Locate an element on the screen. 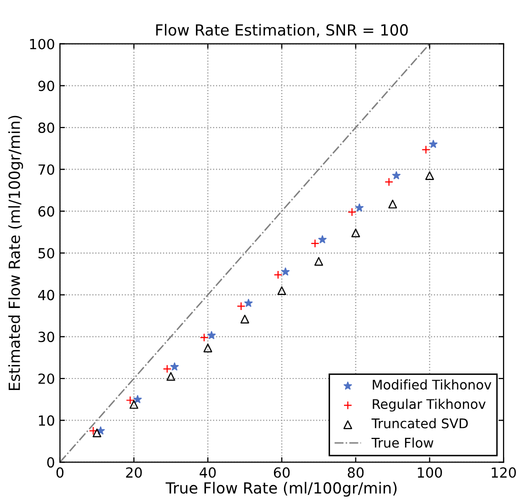  y-tick-label: 20 is located at coordinates (46, 378).